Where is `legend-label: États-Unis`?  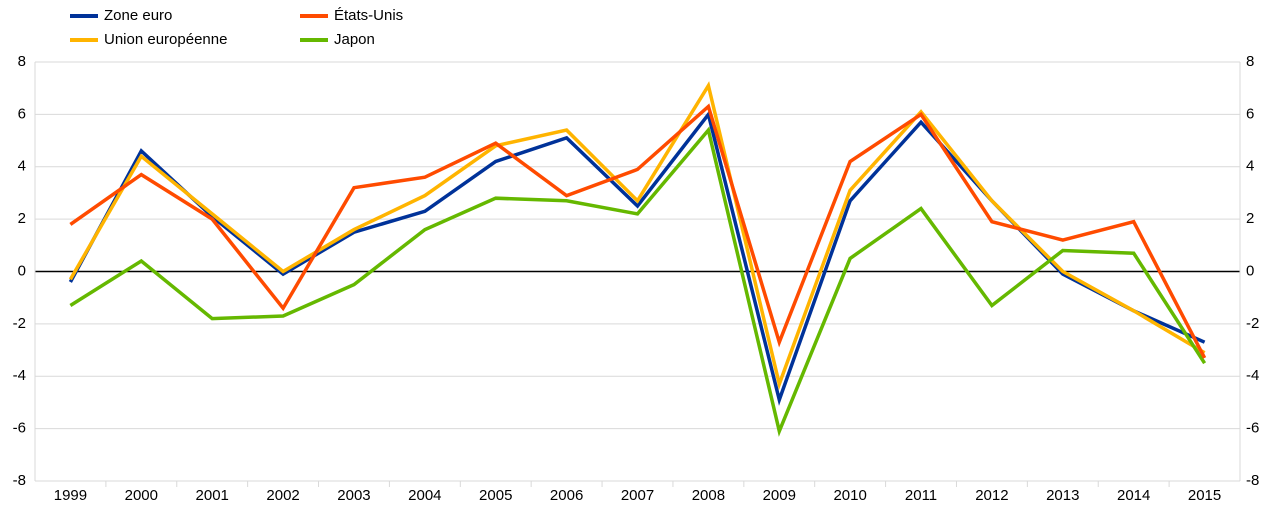
legend-label: États-Unis is located at coordinates (368, 15).